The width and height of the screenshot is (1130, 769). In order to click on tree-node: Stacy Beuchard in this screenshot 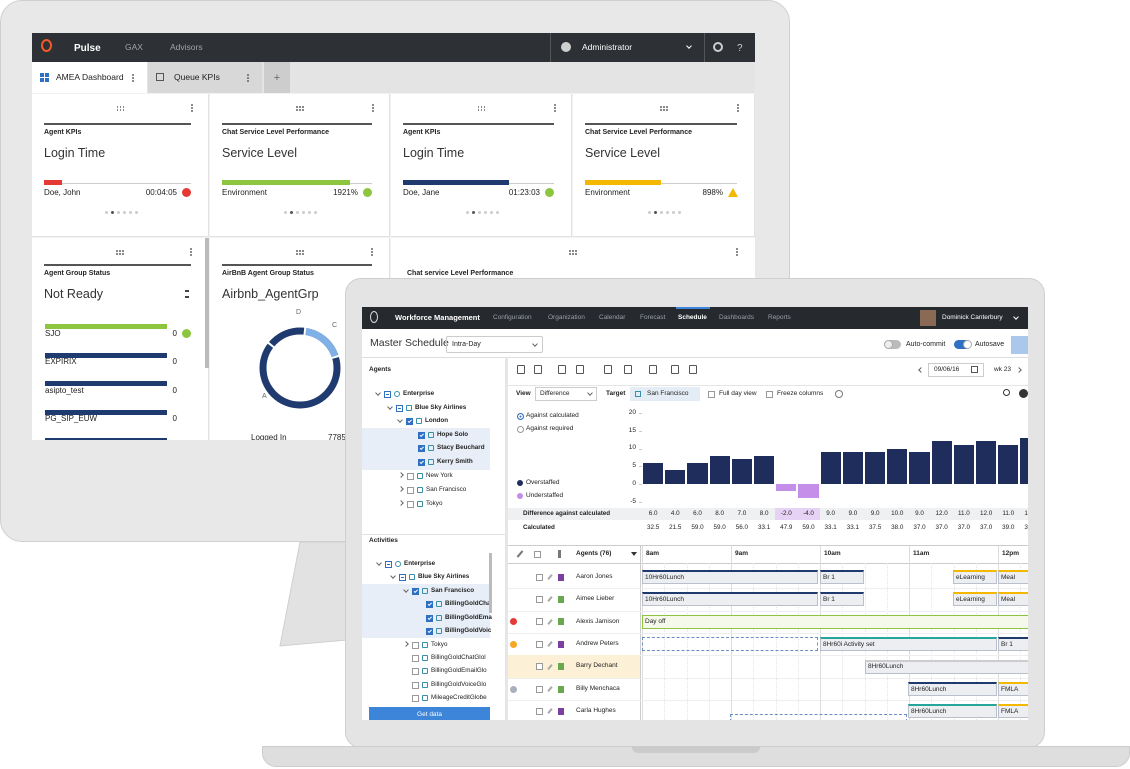, I will do `click(461, 447)`.